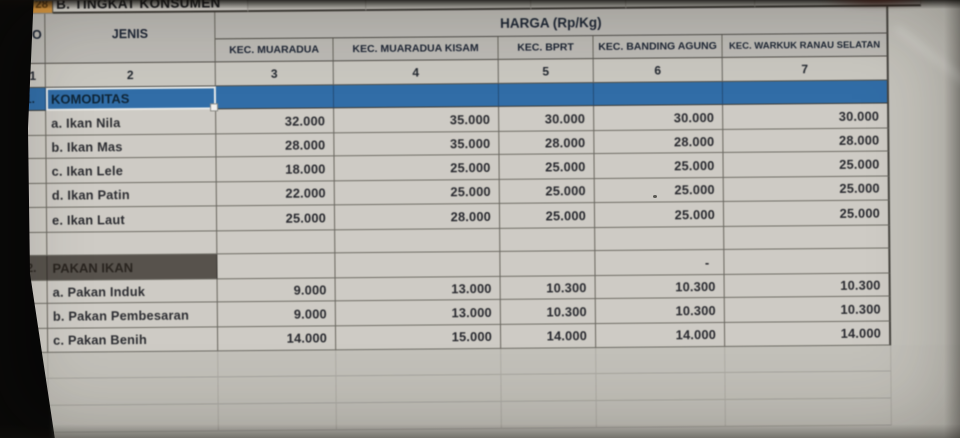 The height and width of the screenshot is (438, 960). Describe the element at coordinates (11, 221) in the screenshot. I see `row-number-cell: 37` at that location.